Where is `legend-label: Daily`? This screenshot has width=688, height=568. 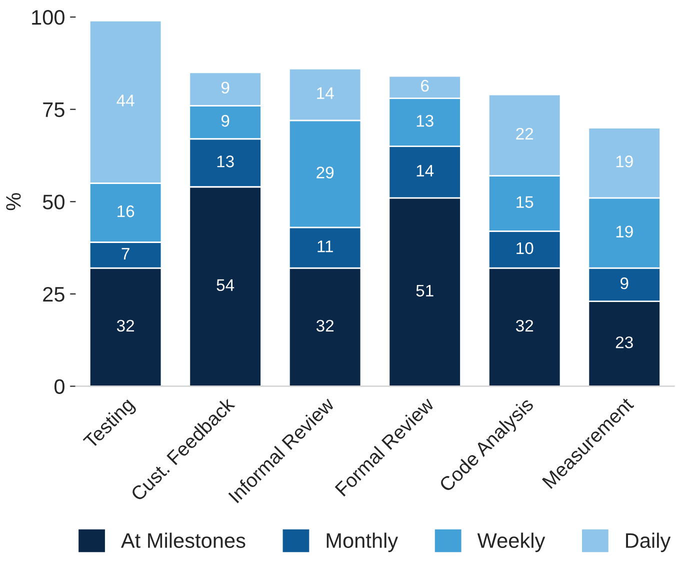
legend-label: Daily is located at coordinates (648, 542).